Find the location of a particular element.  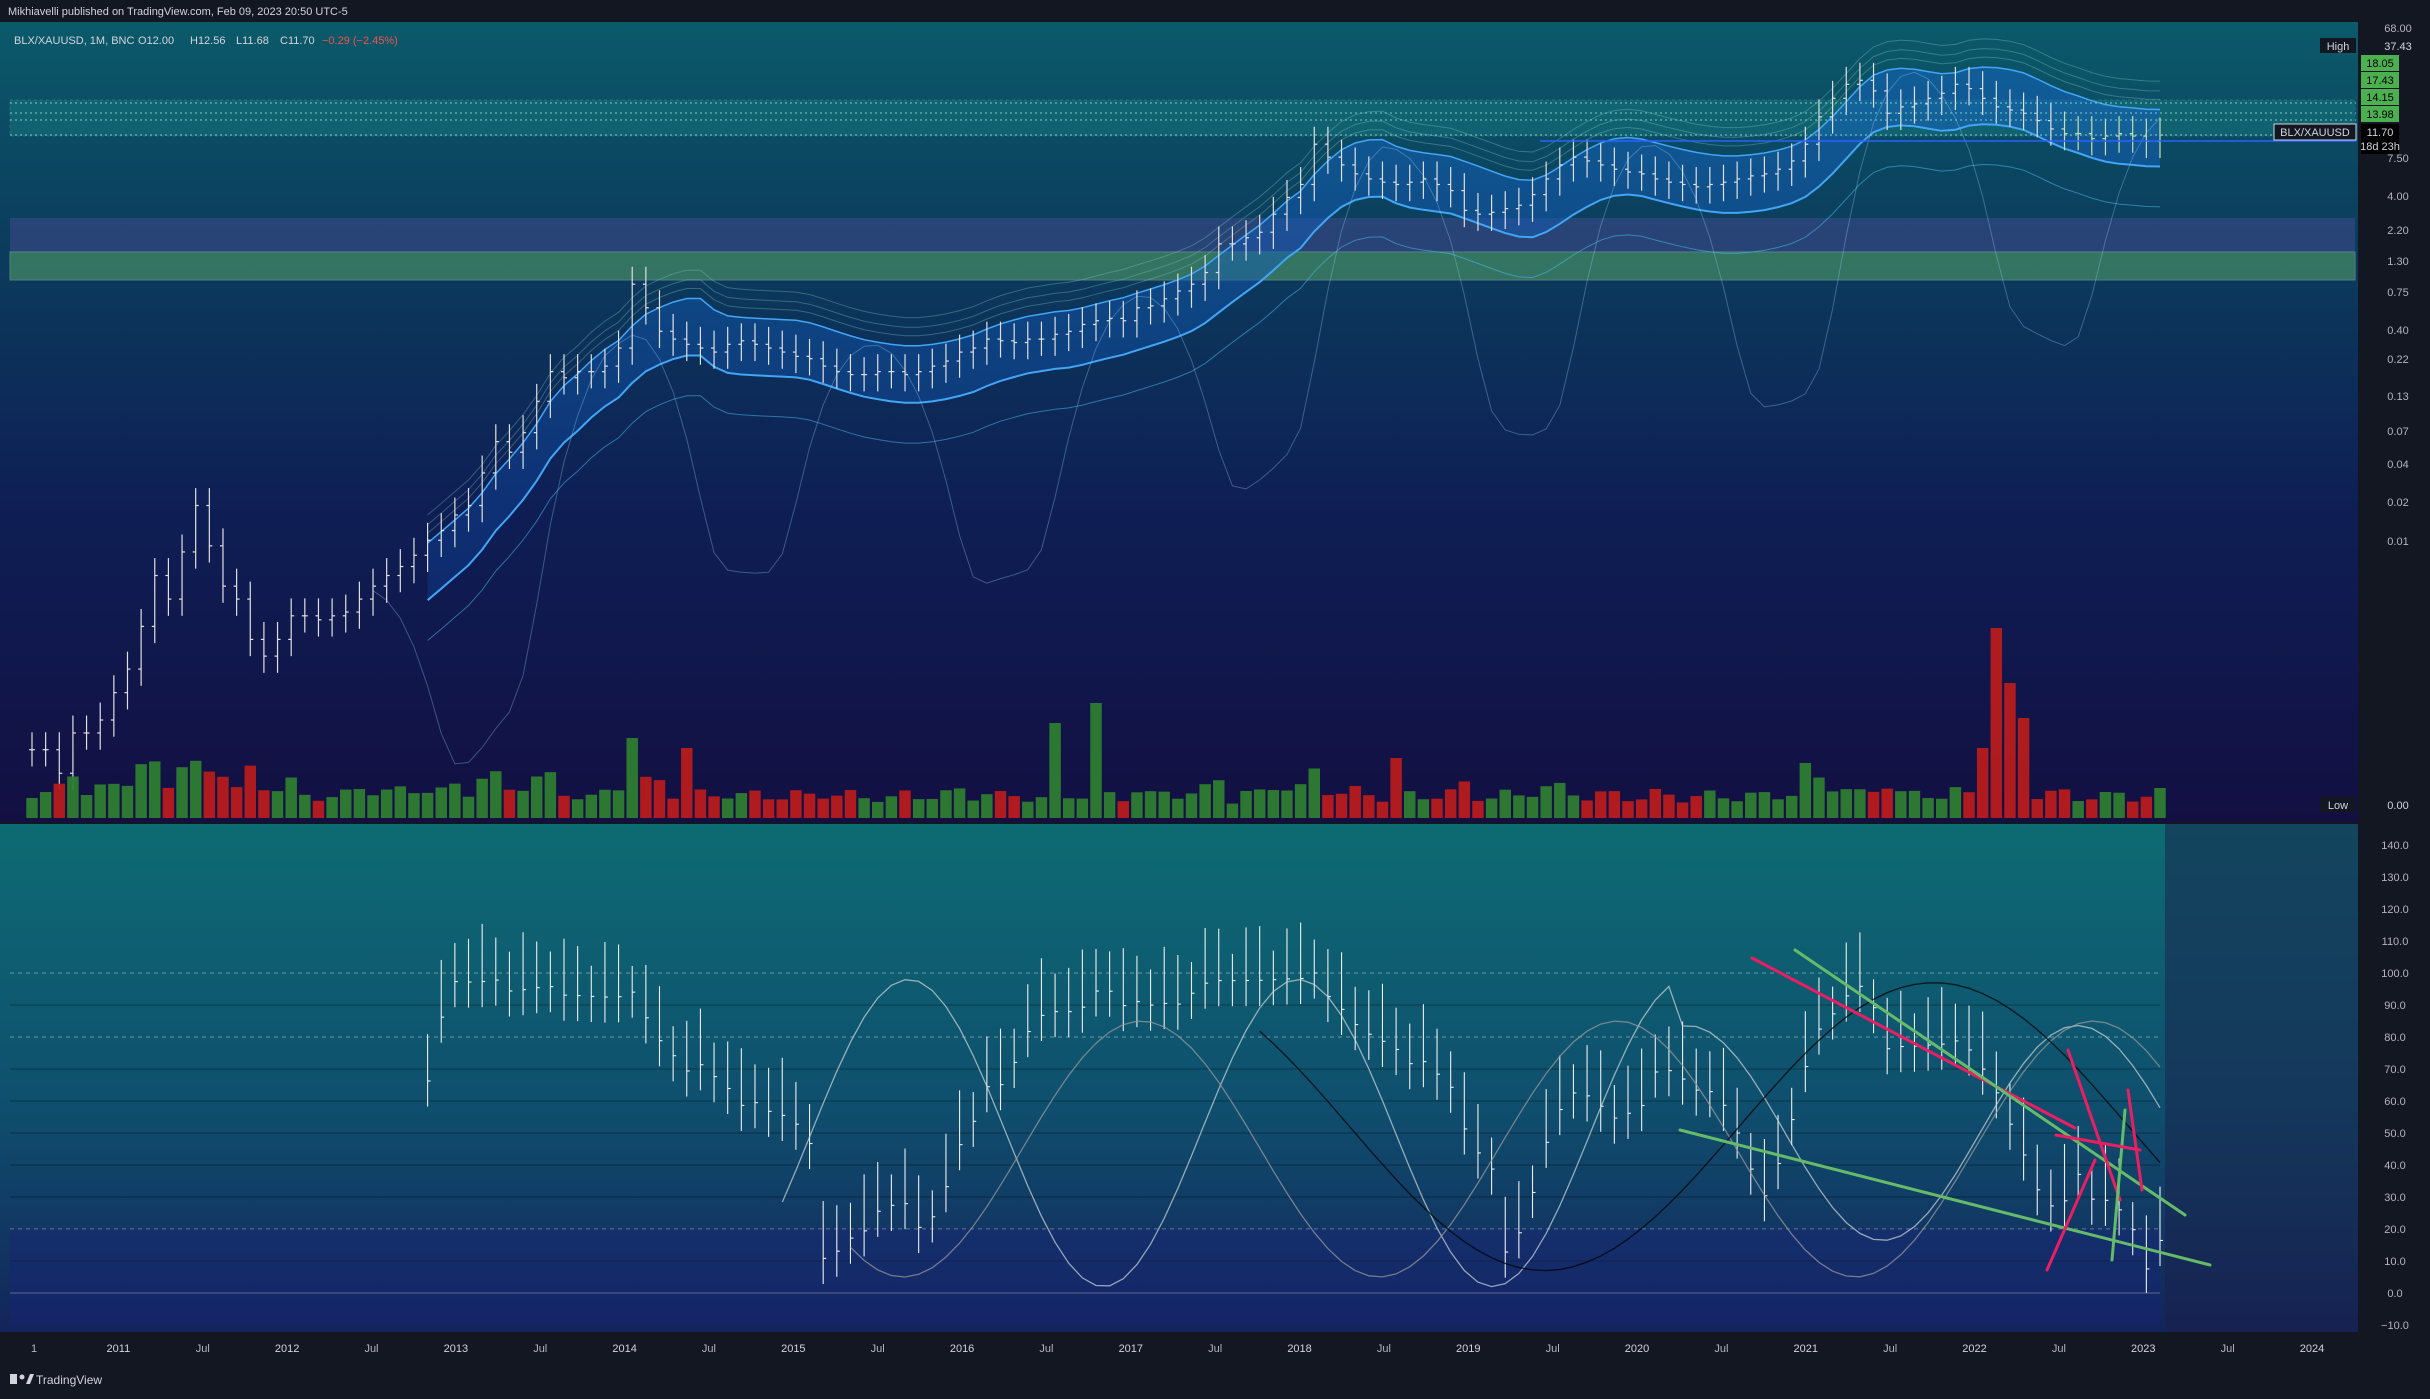

osc-tick: 0.0 is located at coordinates (2394, 1294).